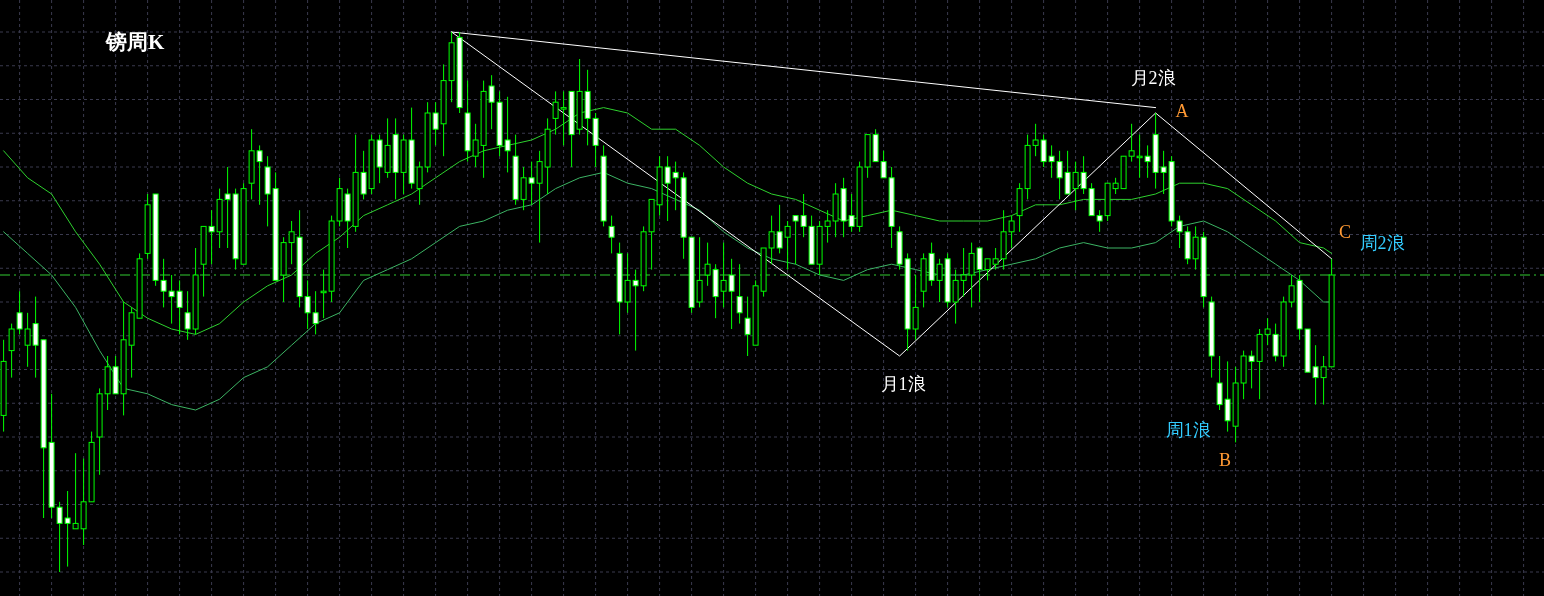  What do you see at coordinates (1188, 430) in the screenshot?
I see `annotation: 周1浪` at bounding box center [1188, 430].